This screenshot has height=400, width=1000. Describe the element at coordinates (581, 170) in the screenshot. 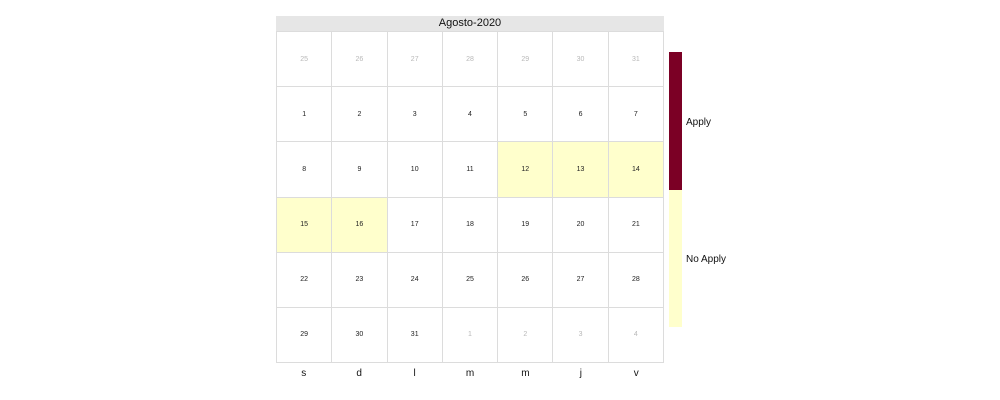

I see `calendar-day-cell: 13` at that location.